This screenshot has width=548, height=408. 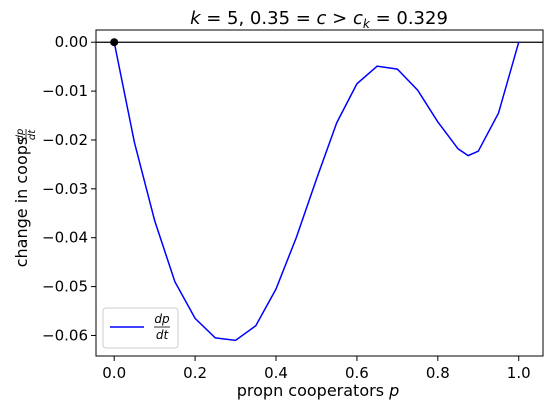 I want to click on ylabel-text: change in coops, so click(x=21, y=202).